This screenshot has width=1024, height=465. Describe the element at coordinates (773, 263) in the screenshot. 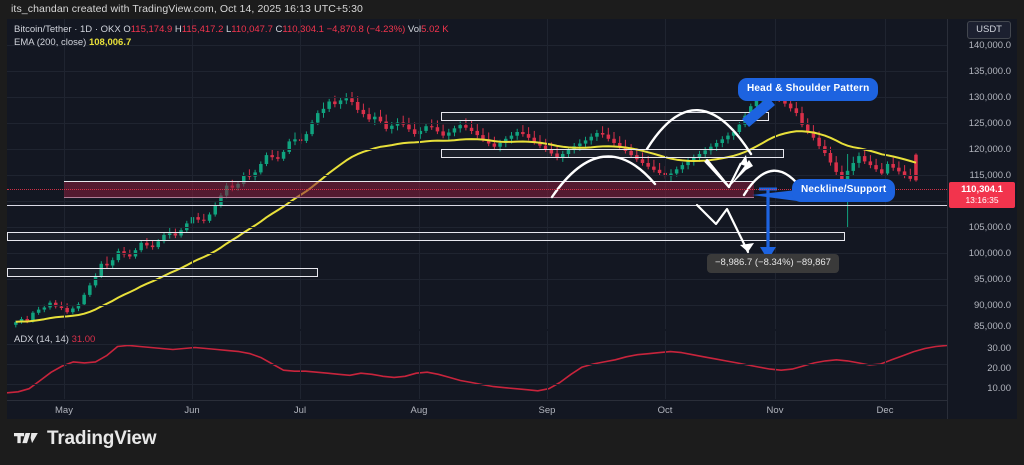

I see `measure-tooltip: −8,986.7 (−8.34%) −89,867` at that location.